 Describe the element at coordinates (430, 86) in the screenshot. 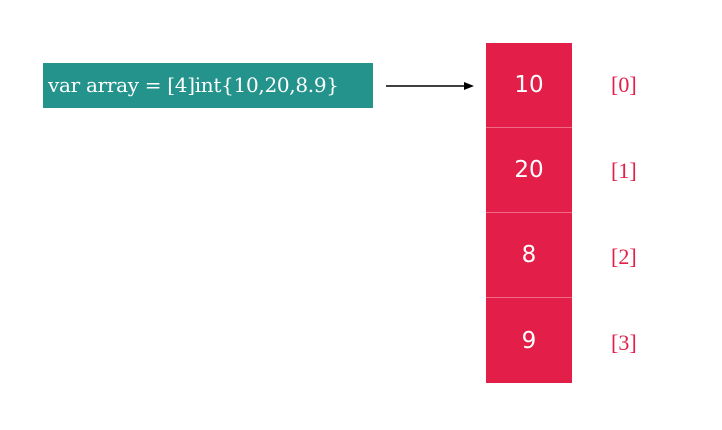

I see `arrow-icon` at that location.